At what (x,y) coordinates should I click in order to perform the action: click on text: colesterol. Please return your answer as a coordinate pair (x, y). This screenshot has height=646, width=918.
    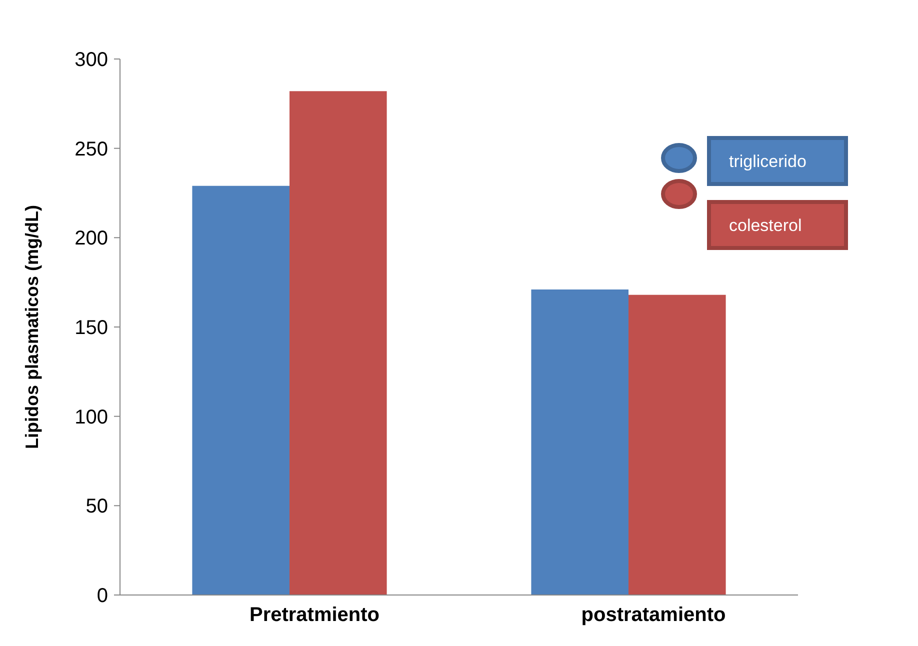
    Looking at the image, I should click on (765, 225).